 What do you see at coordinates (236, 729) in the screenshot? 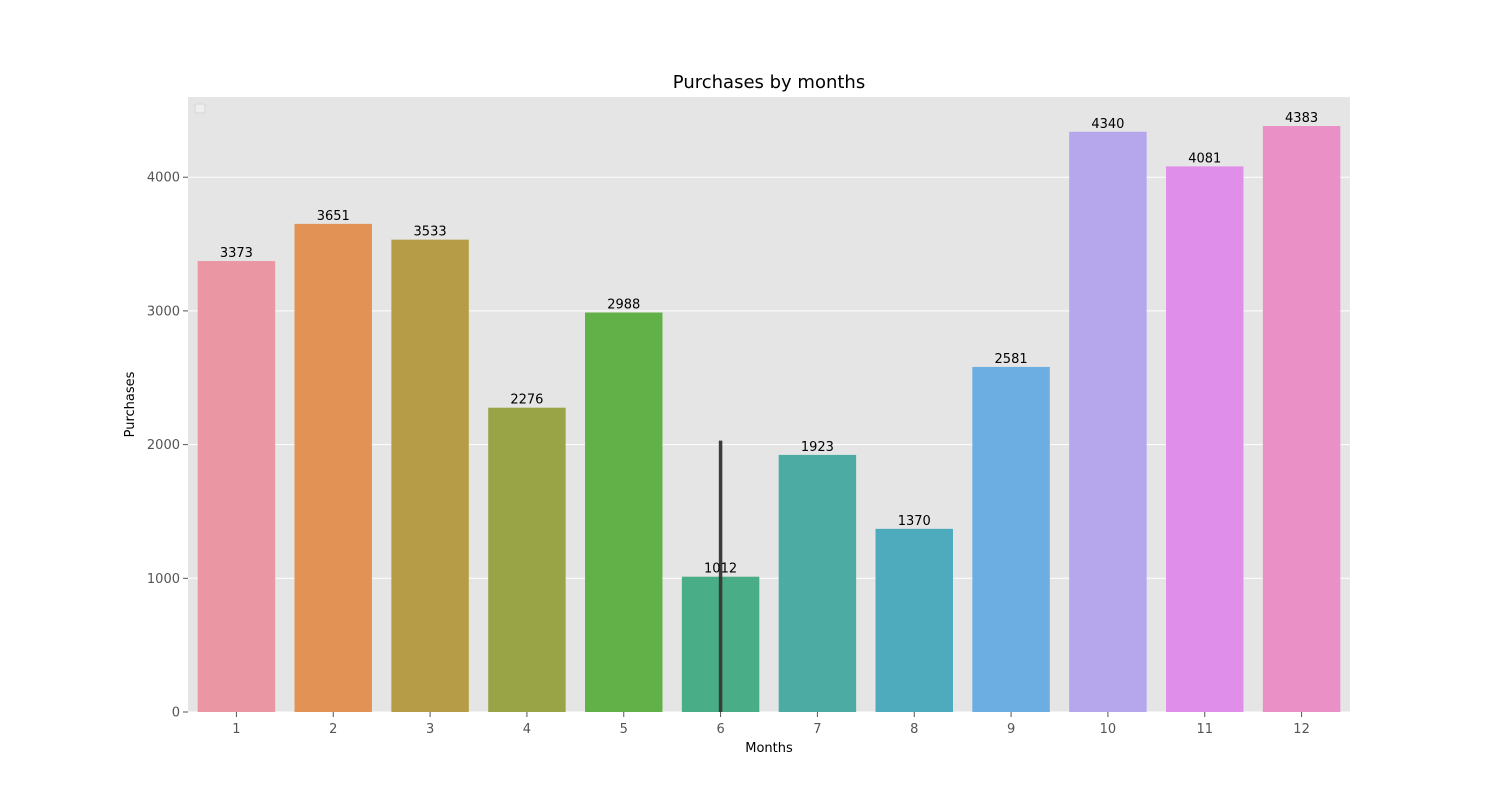
I see `x-tick-label: 1` at bounding box center [236, 729].